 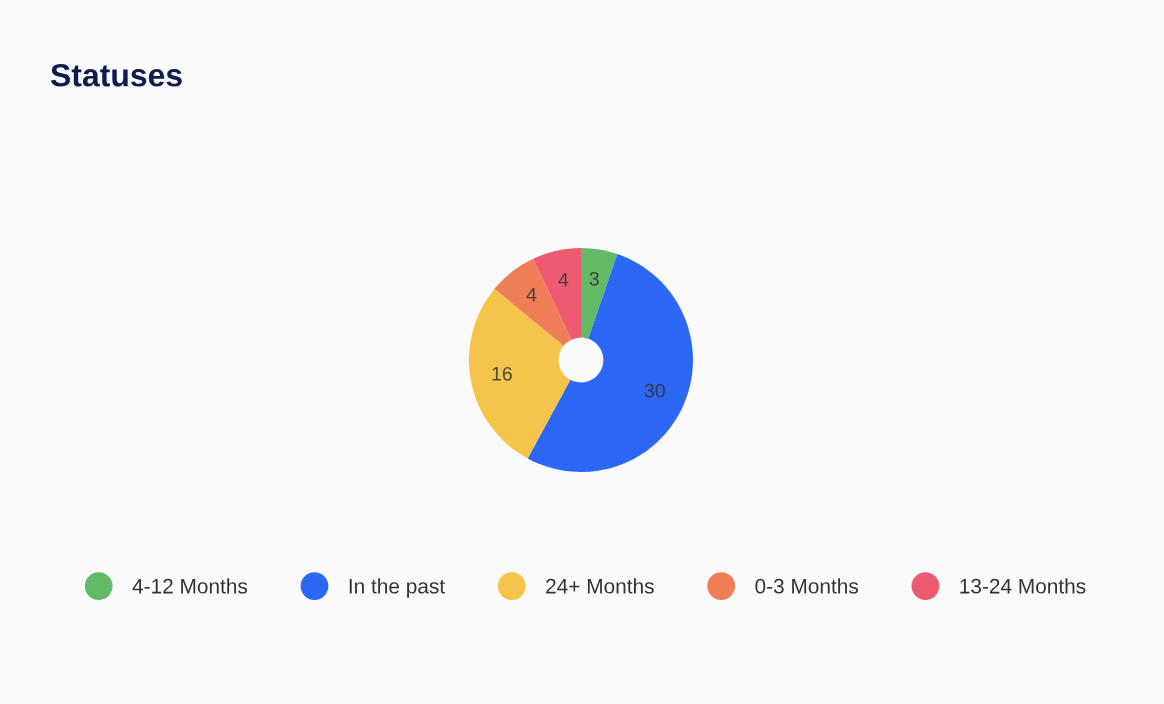 I want to click on legend-label: 13-24 Months, so click(x=1023, y=586).